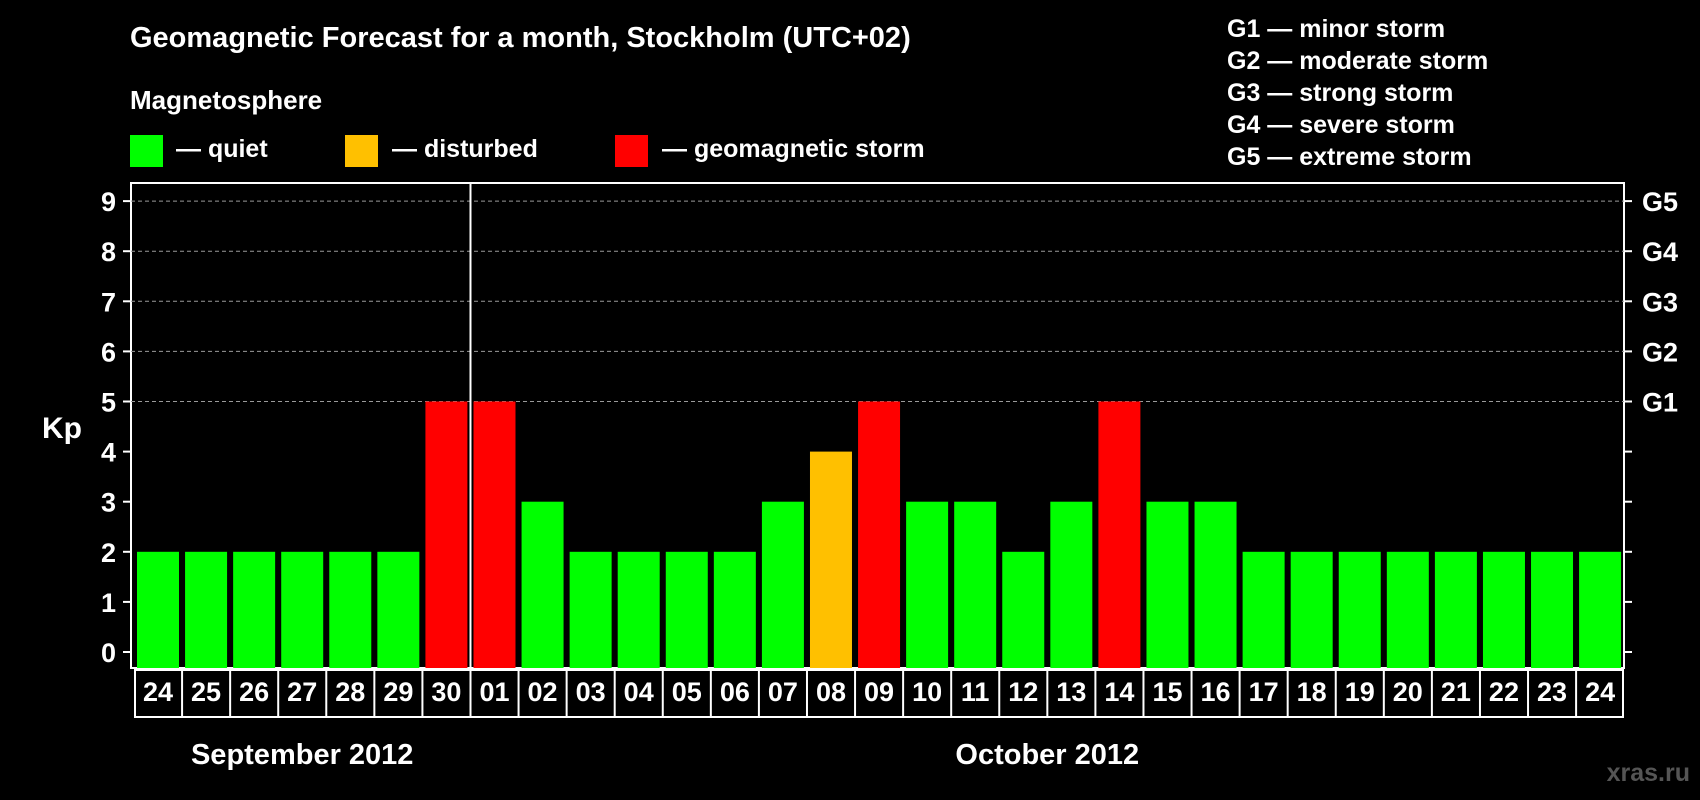 Image resolution: width=1700 pixels, height=800 pixels. I want to click on magnetosphere-legend: — quiet — disturbed — geomagnetic storm, so click(527, 151).